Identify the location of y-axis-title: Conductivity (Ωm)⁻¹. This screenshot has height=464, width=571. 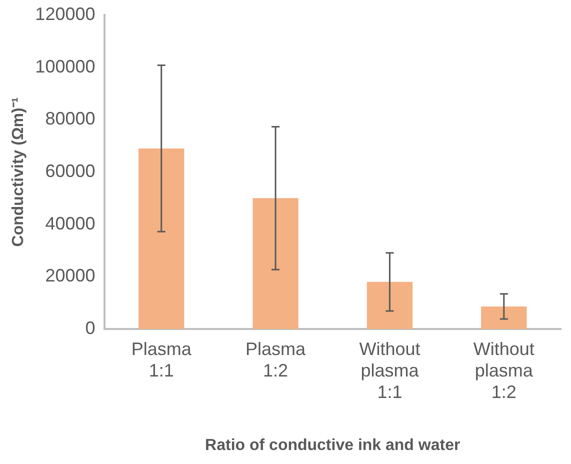
(19, 172).